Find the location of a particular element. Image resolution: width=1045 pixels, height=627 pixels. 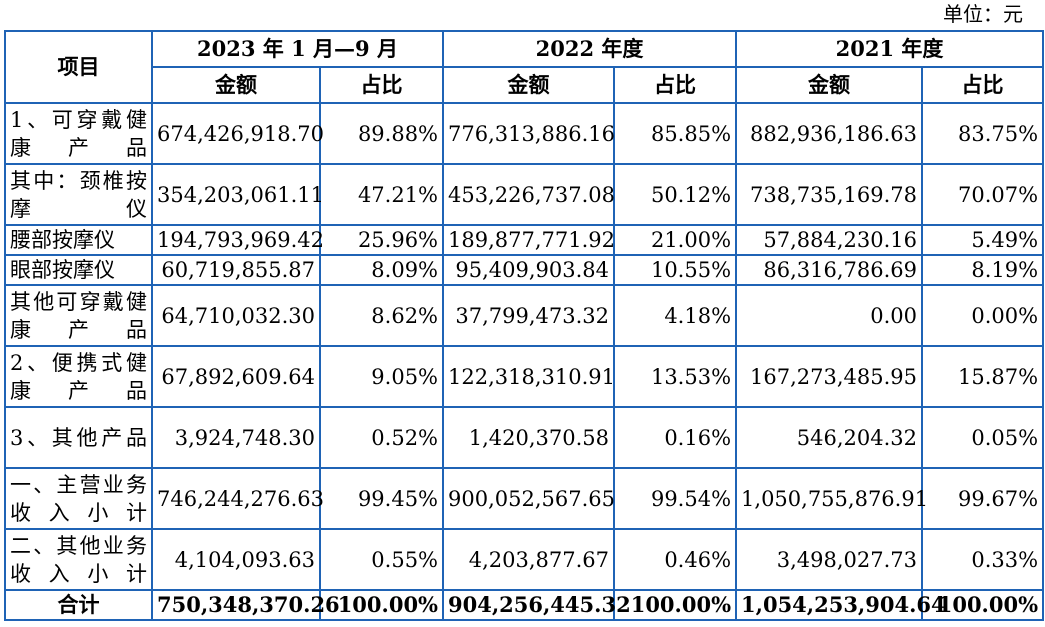

row-item-label: 1、可穿戴健康产品 is located at coordinates (78, 133).